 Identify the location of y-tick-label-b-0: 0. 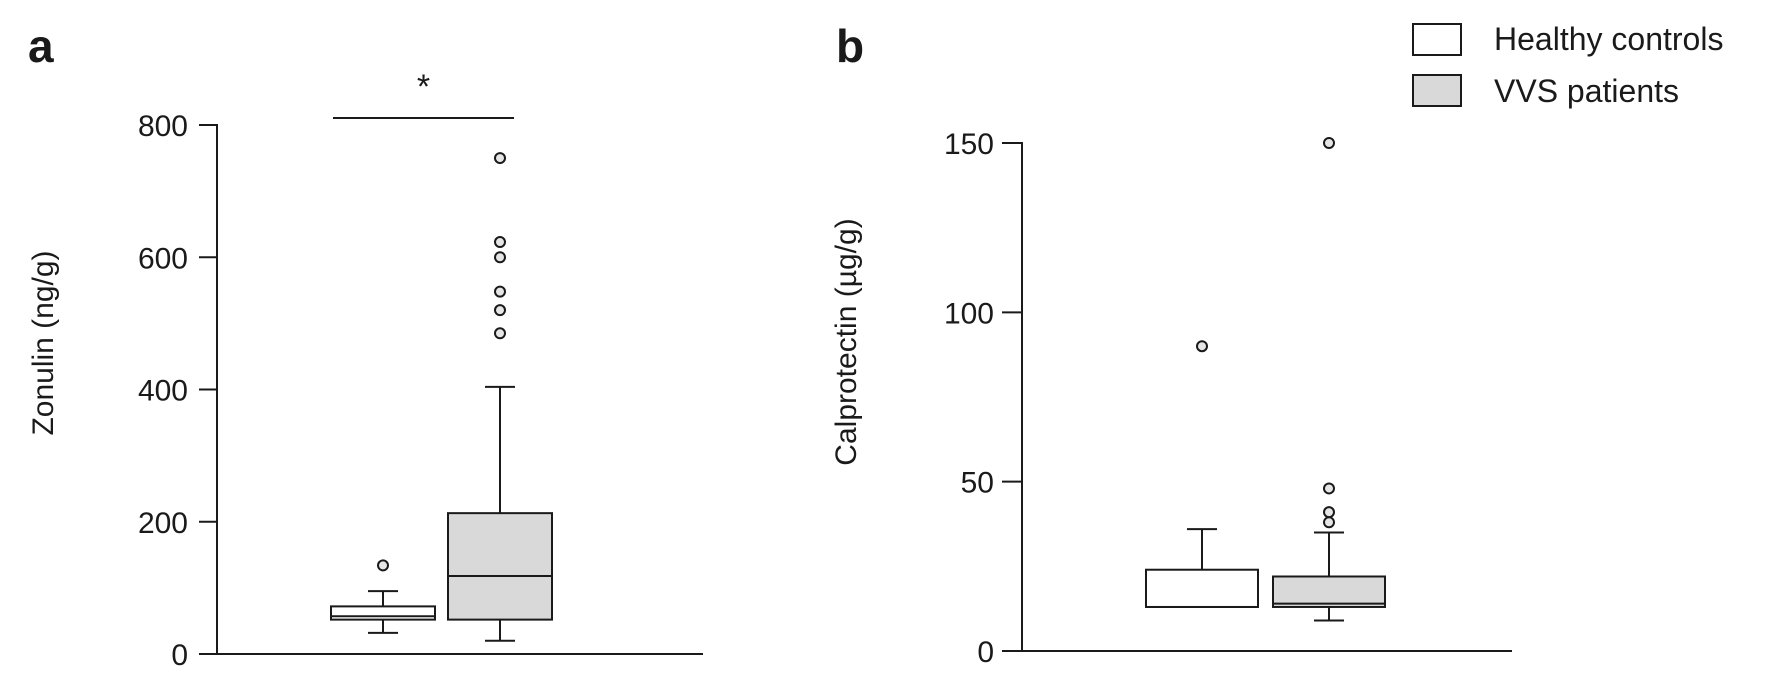
(985, 652).